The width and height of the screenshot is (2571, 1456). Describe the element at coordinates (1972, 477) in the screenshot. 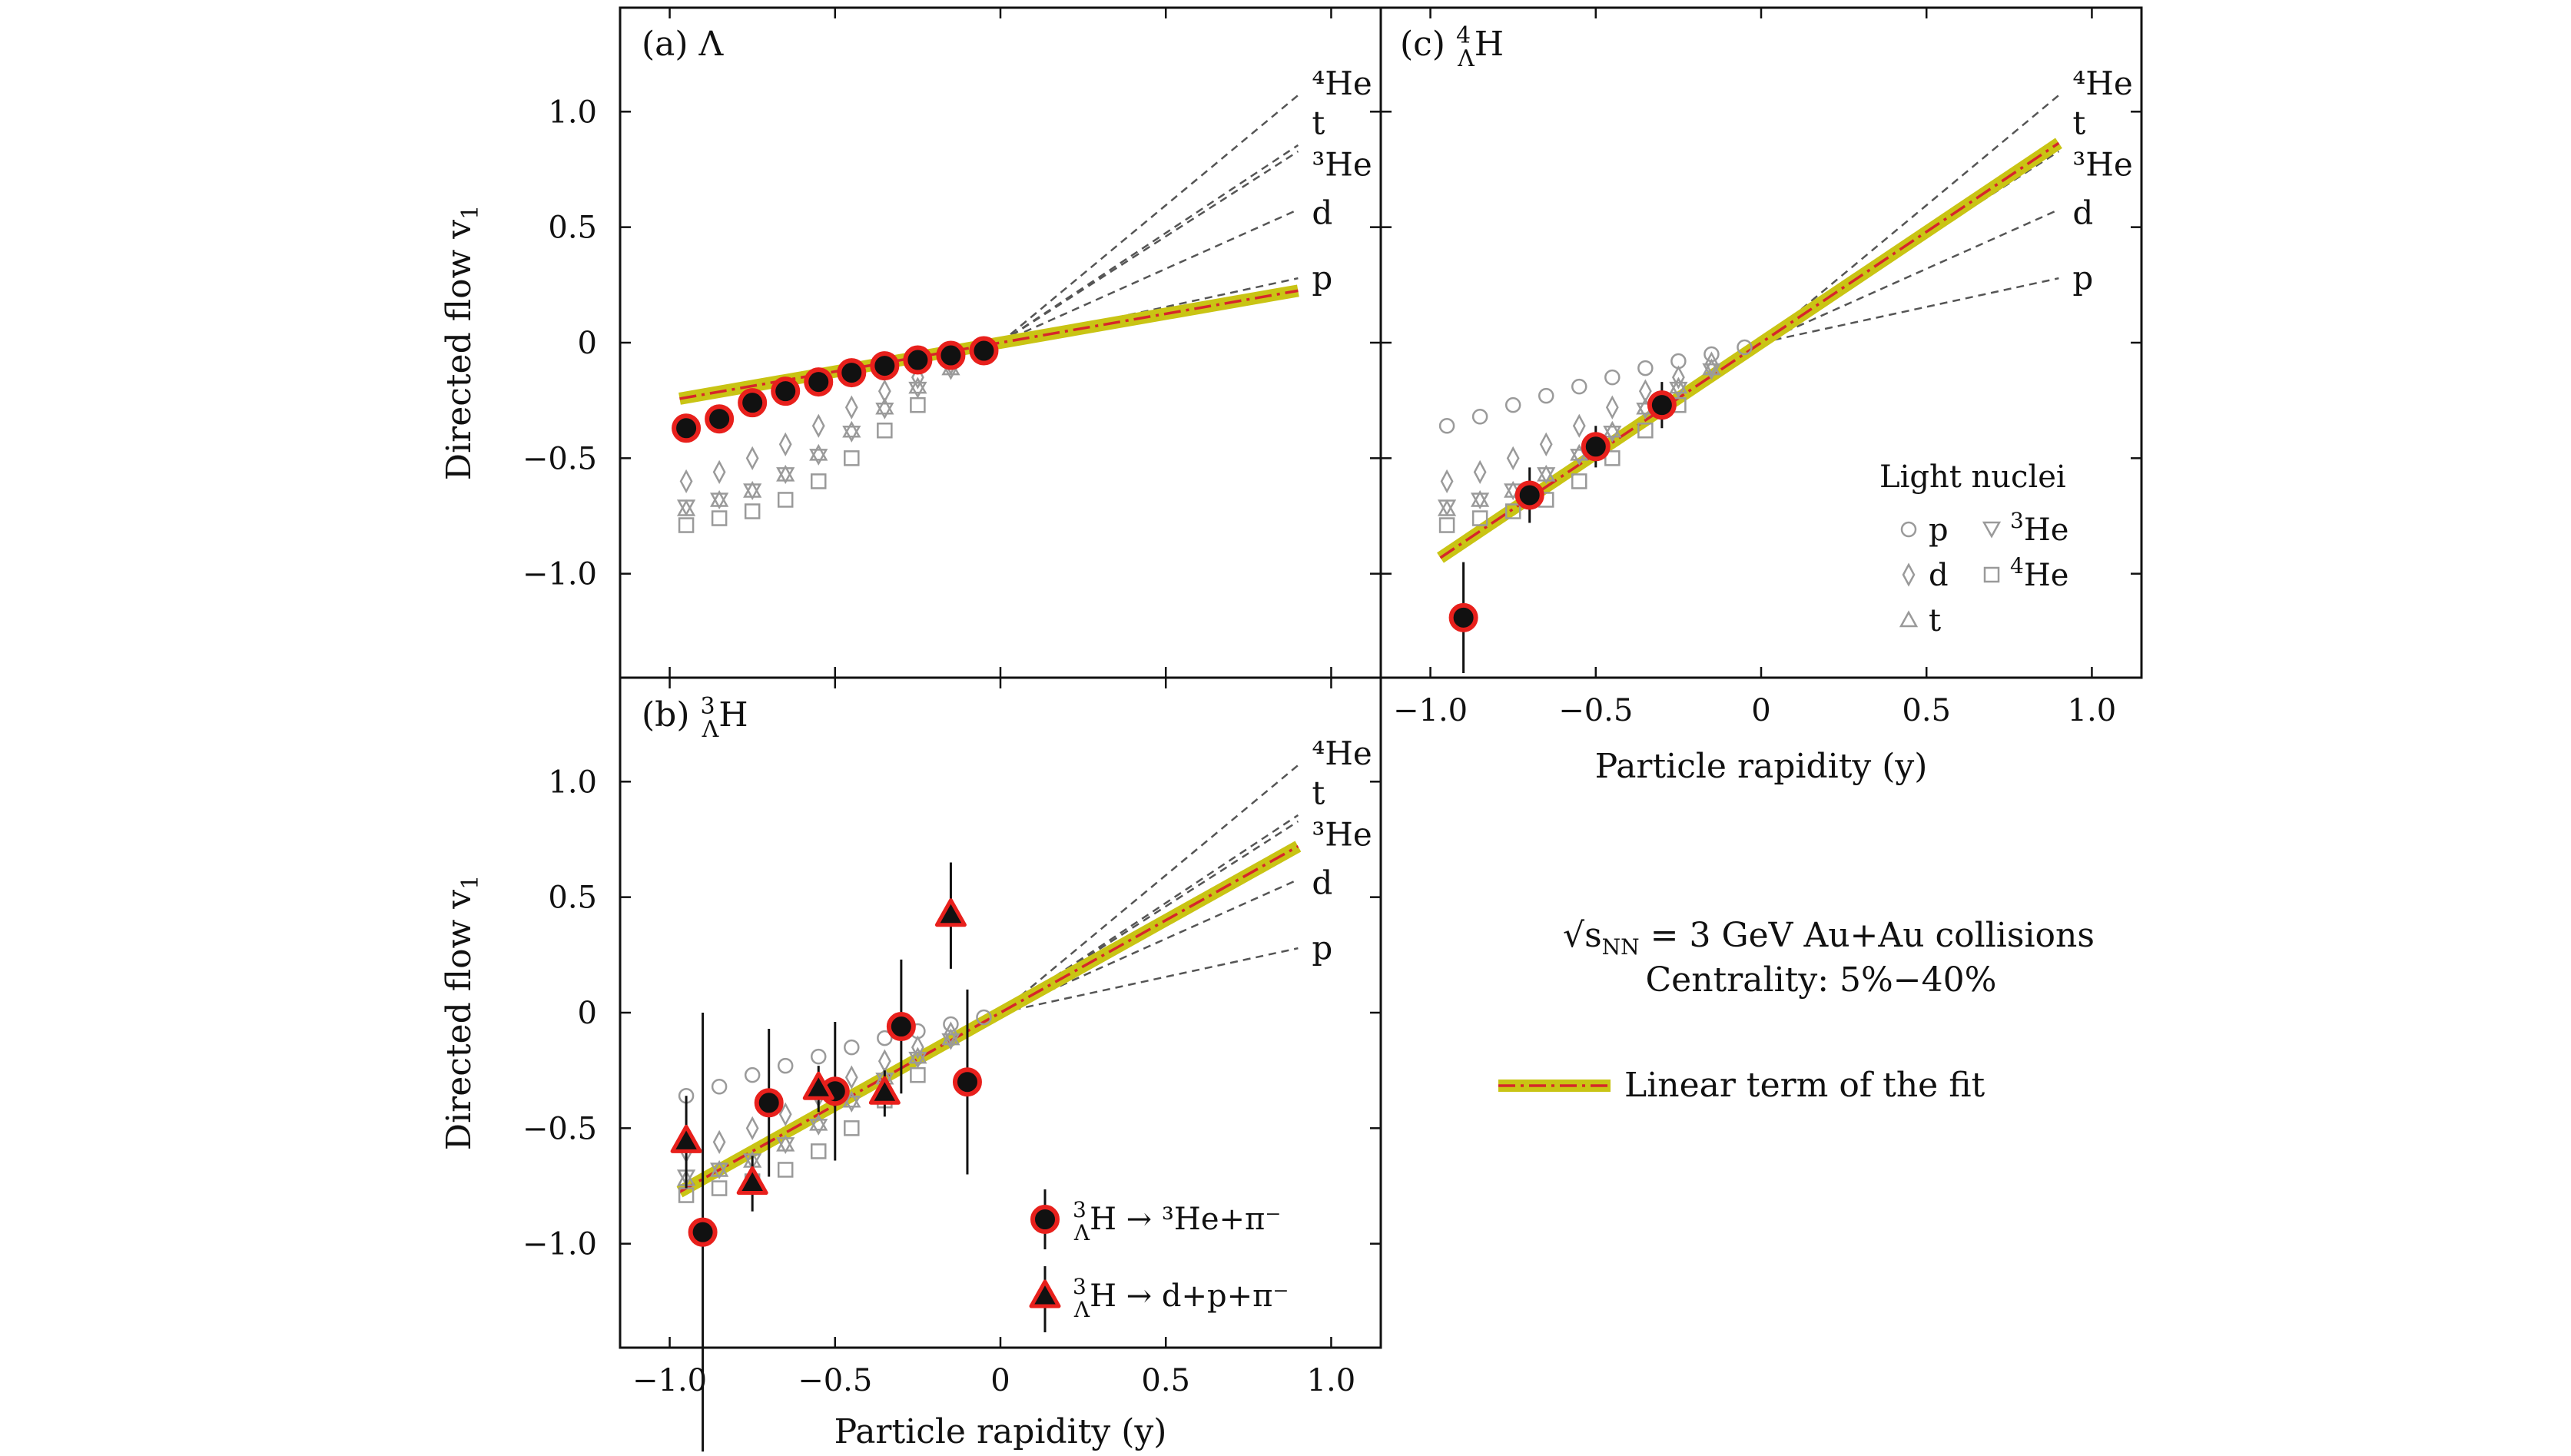

I see `light-nuclei-legend-title: Light nuclei` at that location.